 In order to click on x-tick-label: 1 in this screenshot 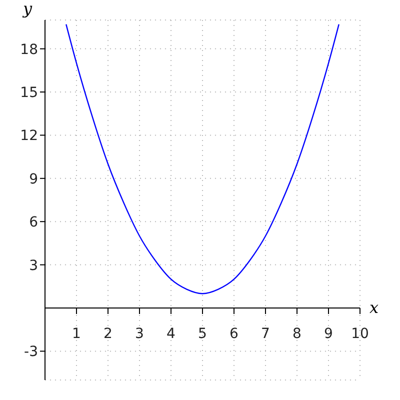, I will do `click(76, 334)`.